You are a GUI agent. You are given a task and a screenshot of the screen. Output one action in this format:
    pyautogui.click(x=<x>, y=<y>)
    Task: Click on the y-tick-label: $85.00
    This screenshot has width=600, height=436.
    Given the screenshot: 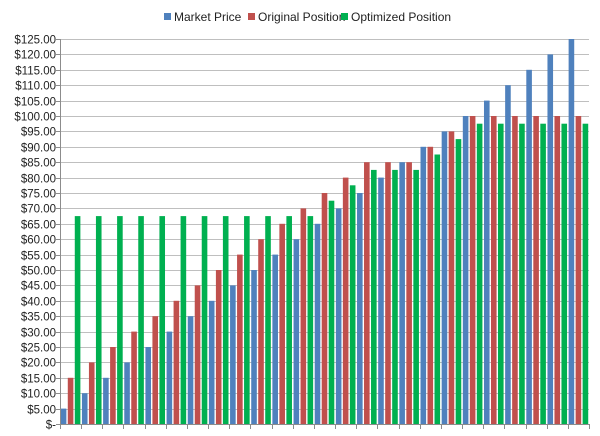 What is the action you would take?
    pyautogui.click(x=38, y=164)
    